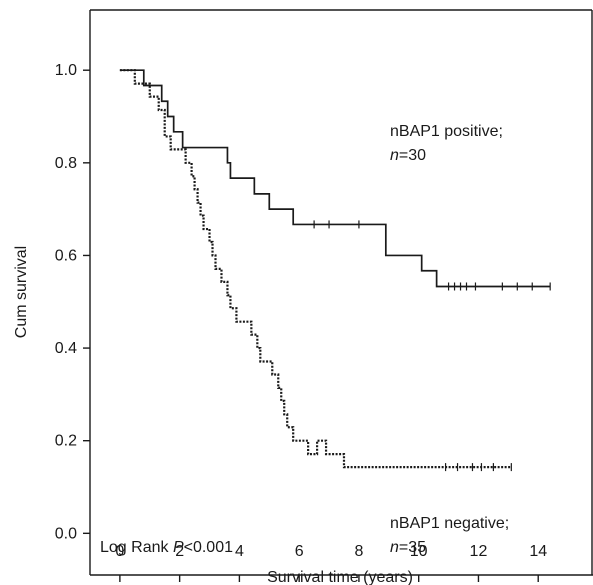 Image resolution: width=593 pixels, height=585 pixels. I want to click on series-0-label: nBAP1 positive;, so click(446, 131).